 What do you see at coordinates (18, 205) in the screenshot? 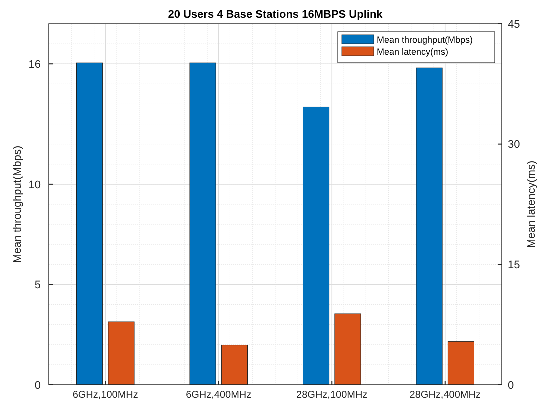
I see `y-axis-title: Mean throughput(Mbps)` at bounding box center [18, 205].